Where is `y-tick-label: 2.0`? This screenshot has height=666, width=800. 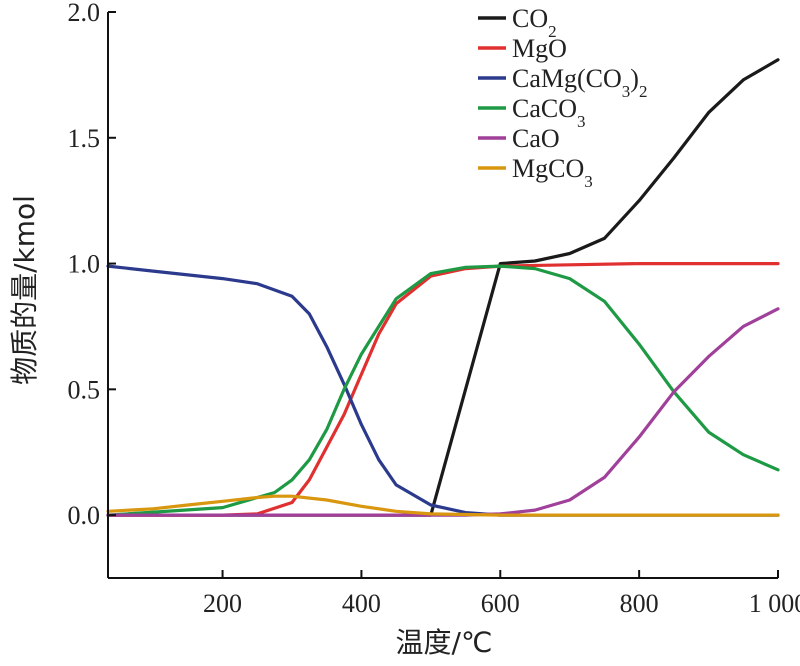
y-tick-label: 2.0 is located at coordinates (84, 13).